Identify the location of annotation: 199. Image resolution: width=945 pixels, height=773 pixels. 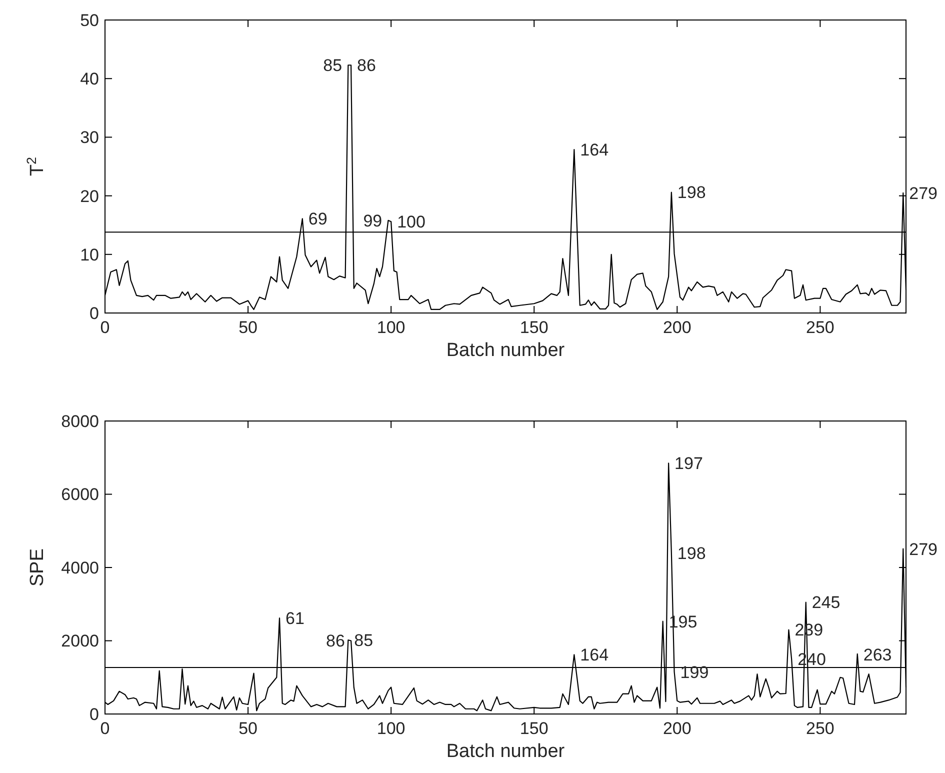
(694, 672).